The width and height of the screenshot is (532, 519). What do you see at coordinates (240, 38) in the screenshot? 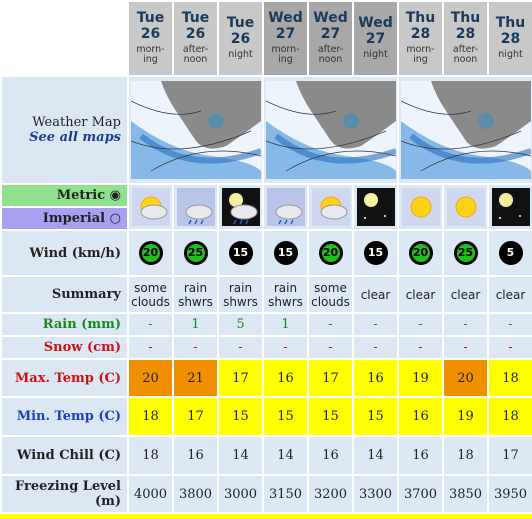
I see `date: 26` at bounding box center [240, 38].